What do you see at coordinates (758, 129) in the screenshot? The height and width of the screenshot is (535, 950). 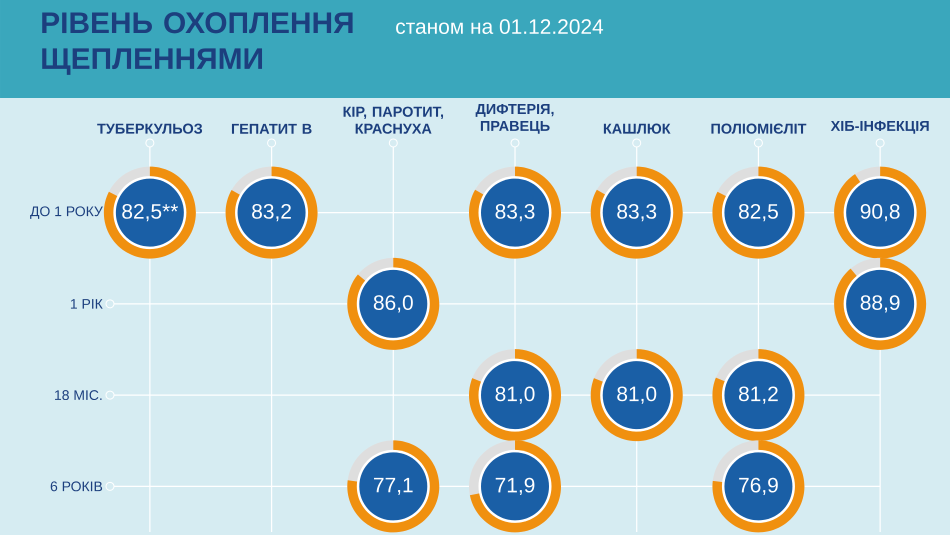 I see `x-tick-label: ПОЛІОМІЄЛІТ` at bounding box center [758, 129].